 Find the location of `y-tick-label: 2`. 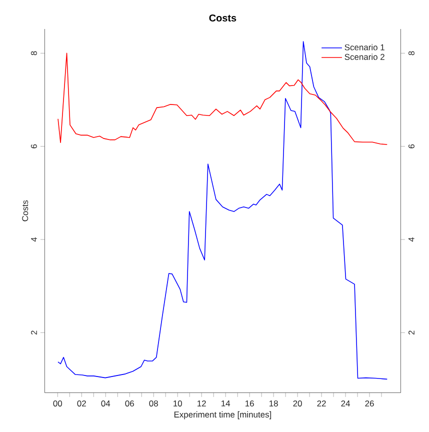

y-tick-label: 2 is located at coordinates (34, 332).